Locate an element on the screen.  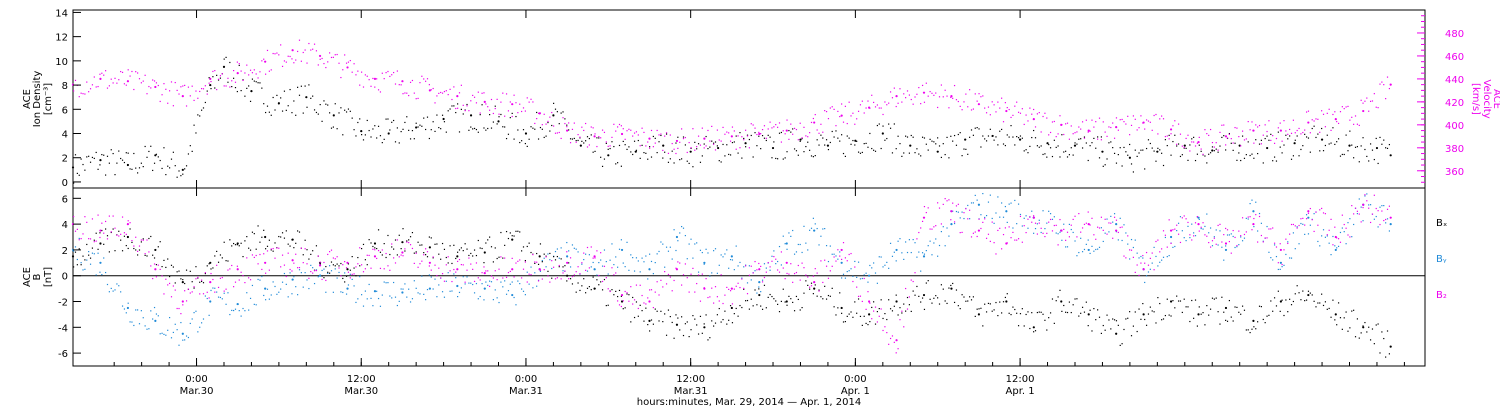
density-data-point is located at coordinates (1294, 143).